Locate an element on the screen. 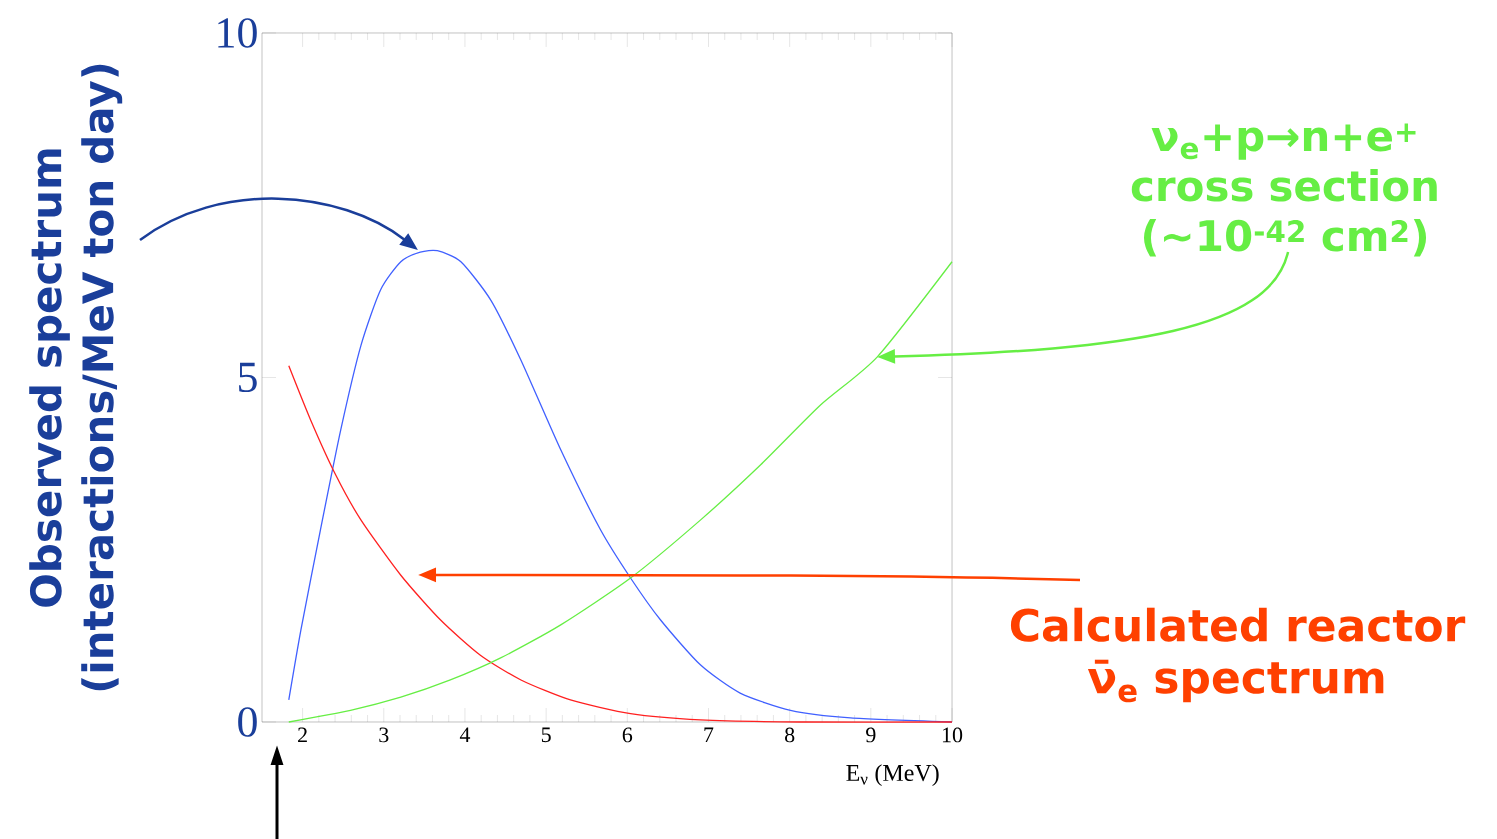  text: Calculated reactor ν̄$_{e}$ spectrum is located at coordinates (1238, 655).